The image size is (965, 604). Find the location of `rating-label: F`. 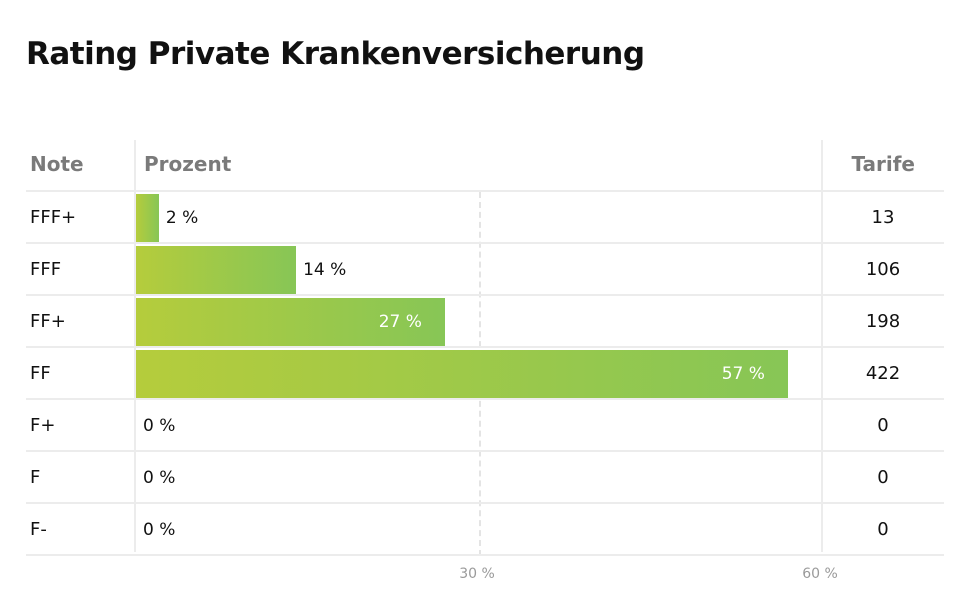

rating-label: F is located at coordinates (35, 477).